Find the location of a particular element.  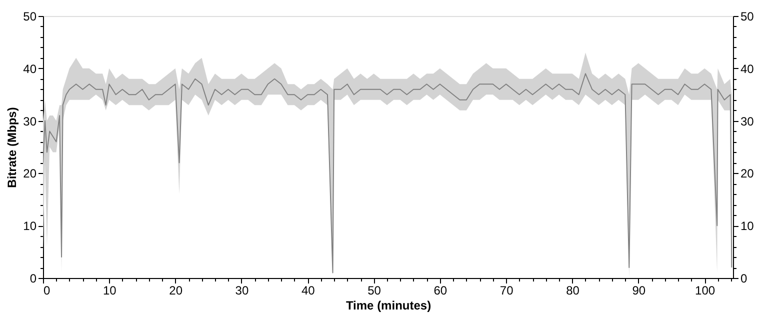

x-tick-label: 70 is located at coordinates (507, 291).